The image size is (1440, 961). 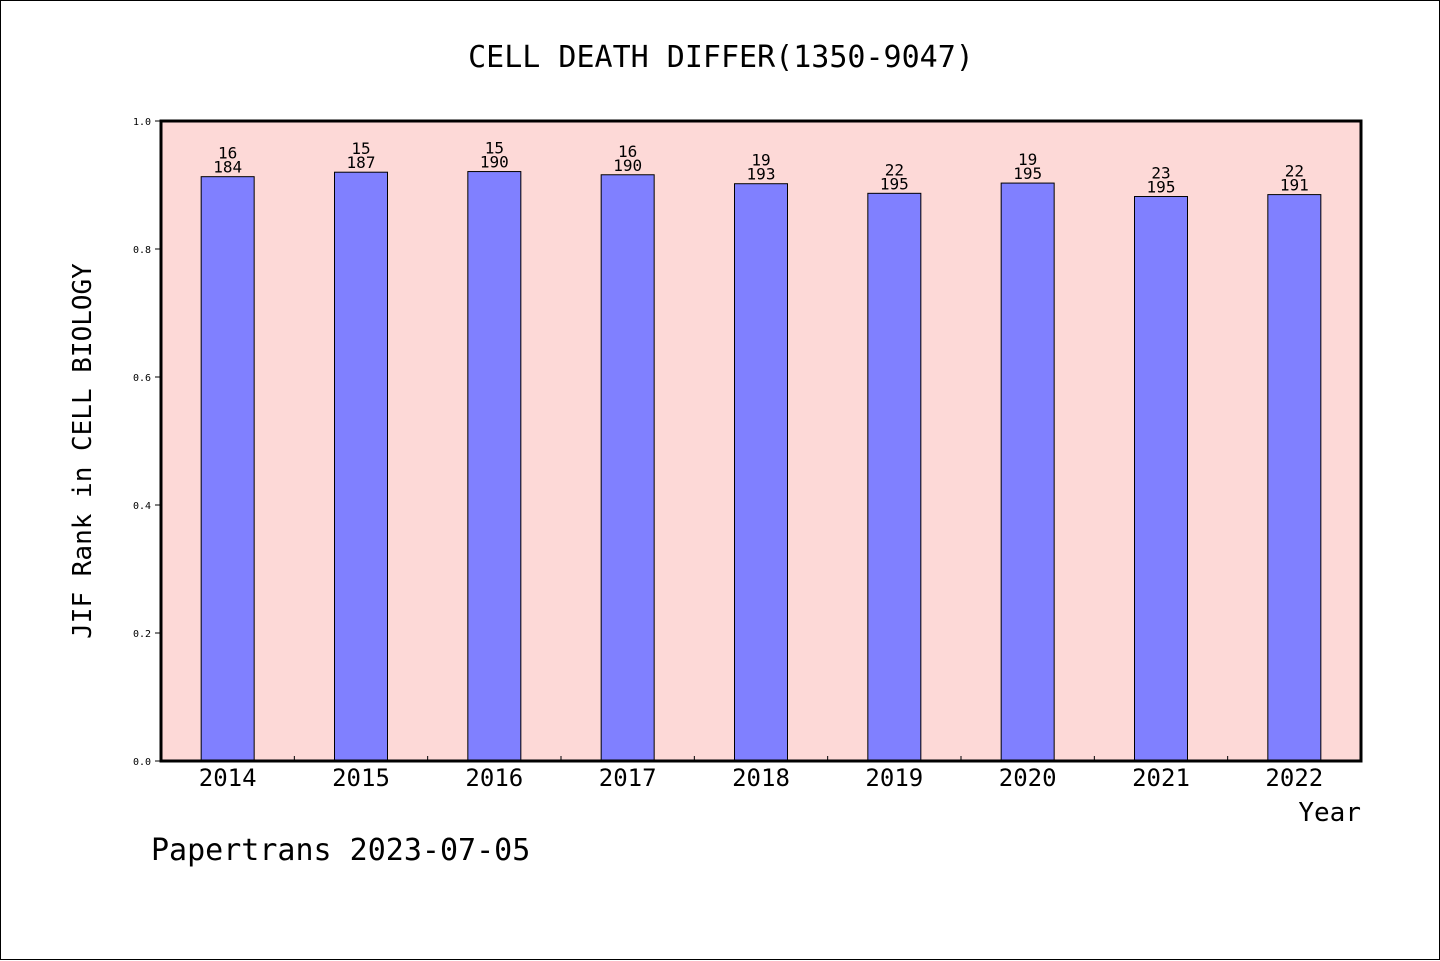 What do you see at coordinates (894, 477) in the screenshot?
I see `bar-2019` at bounding box center [894, 477].